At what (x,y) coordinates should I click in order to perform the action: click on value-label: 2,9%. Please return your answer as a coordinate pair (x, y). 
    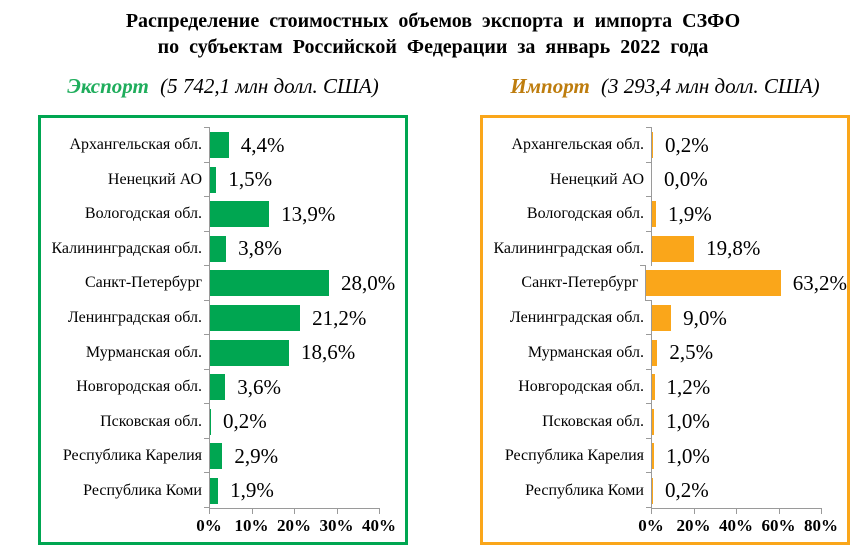
    Looking at the image, I should click on (256, 455).